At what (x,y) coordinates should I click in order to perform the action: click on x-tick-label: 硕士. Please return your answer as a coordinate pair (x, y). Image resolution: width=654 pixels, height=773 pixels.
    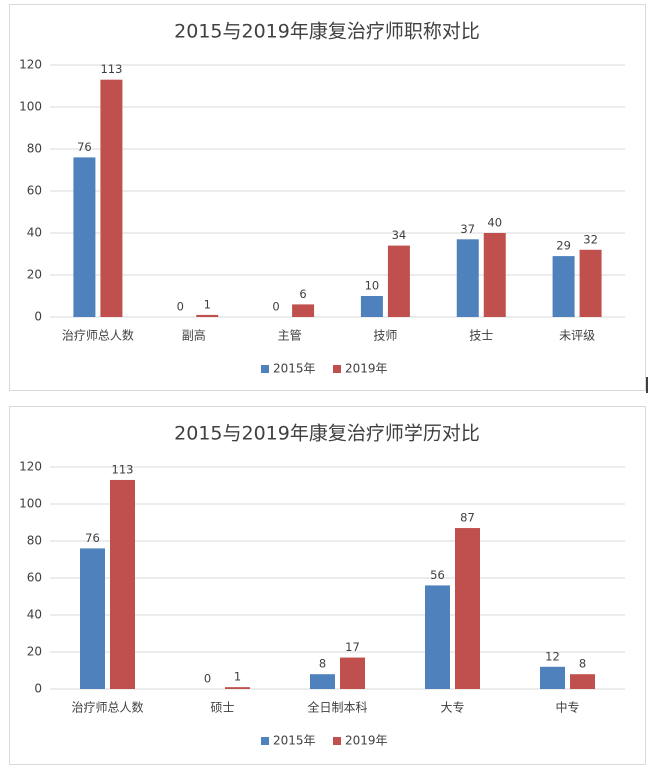
    Looking at the image, I should click on (222, 708).